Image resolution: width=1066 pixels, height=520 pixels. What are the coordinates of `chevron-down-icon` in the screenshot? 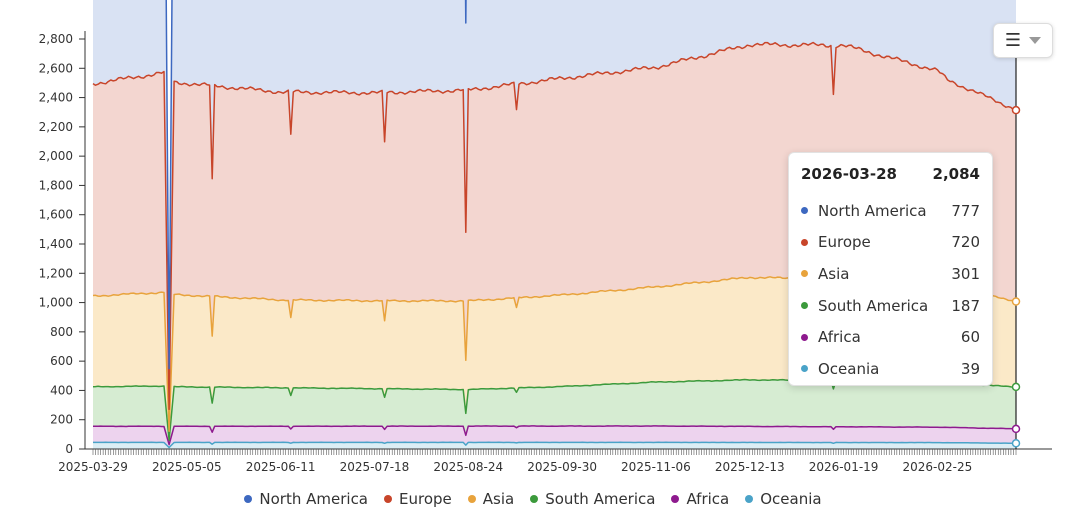 It's located at (1035, 40).